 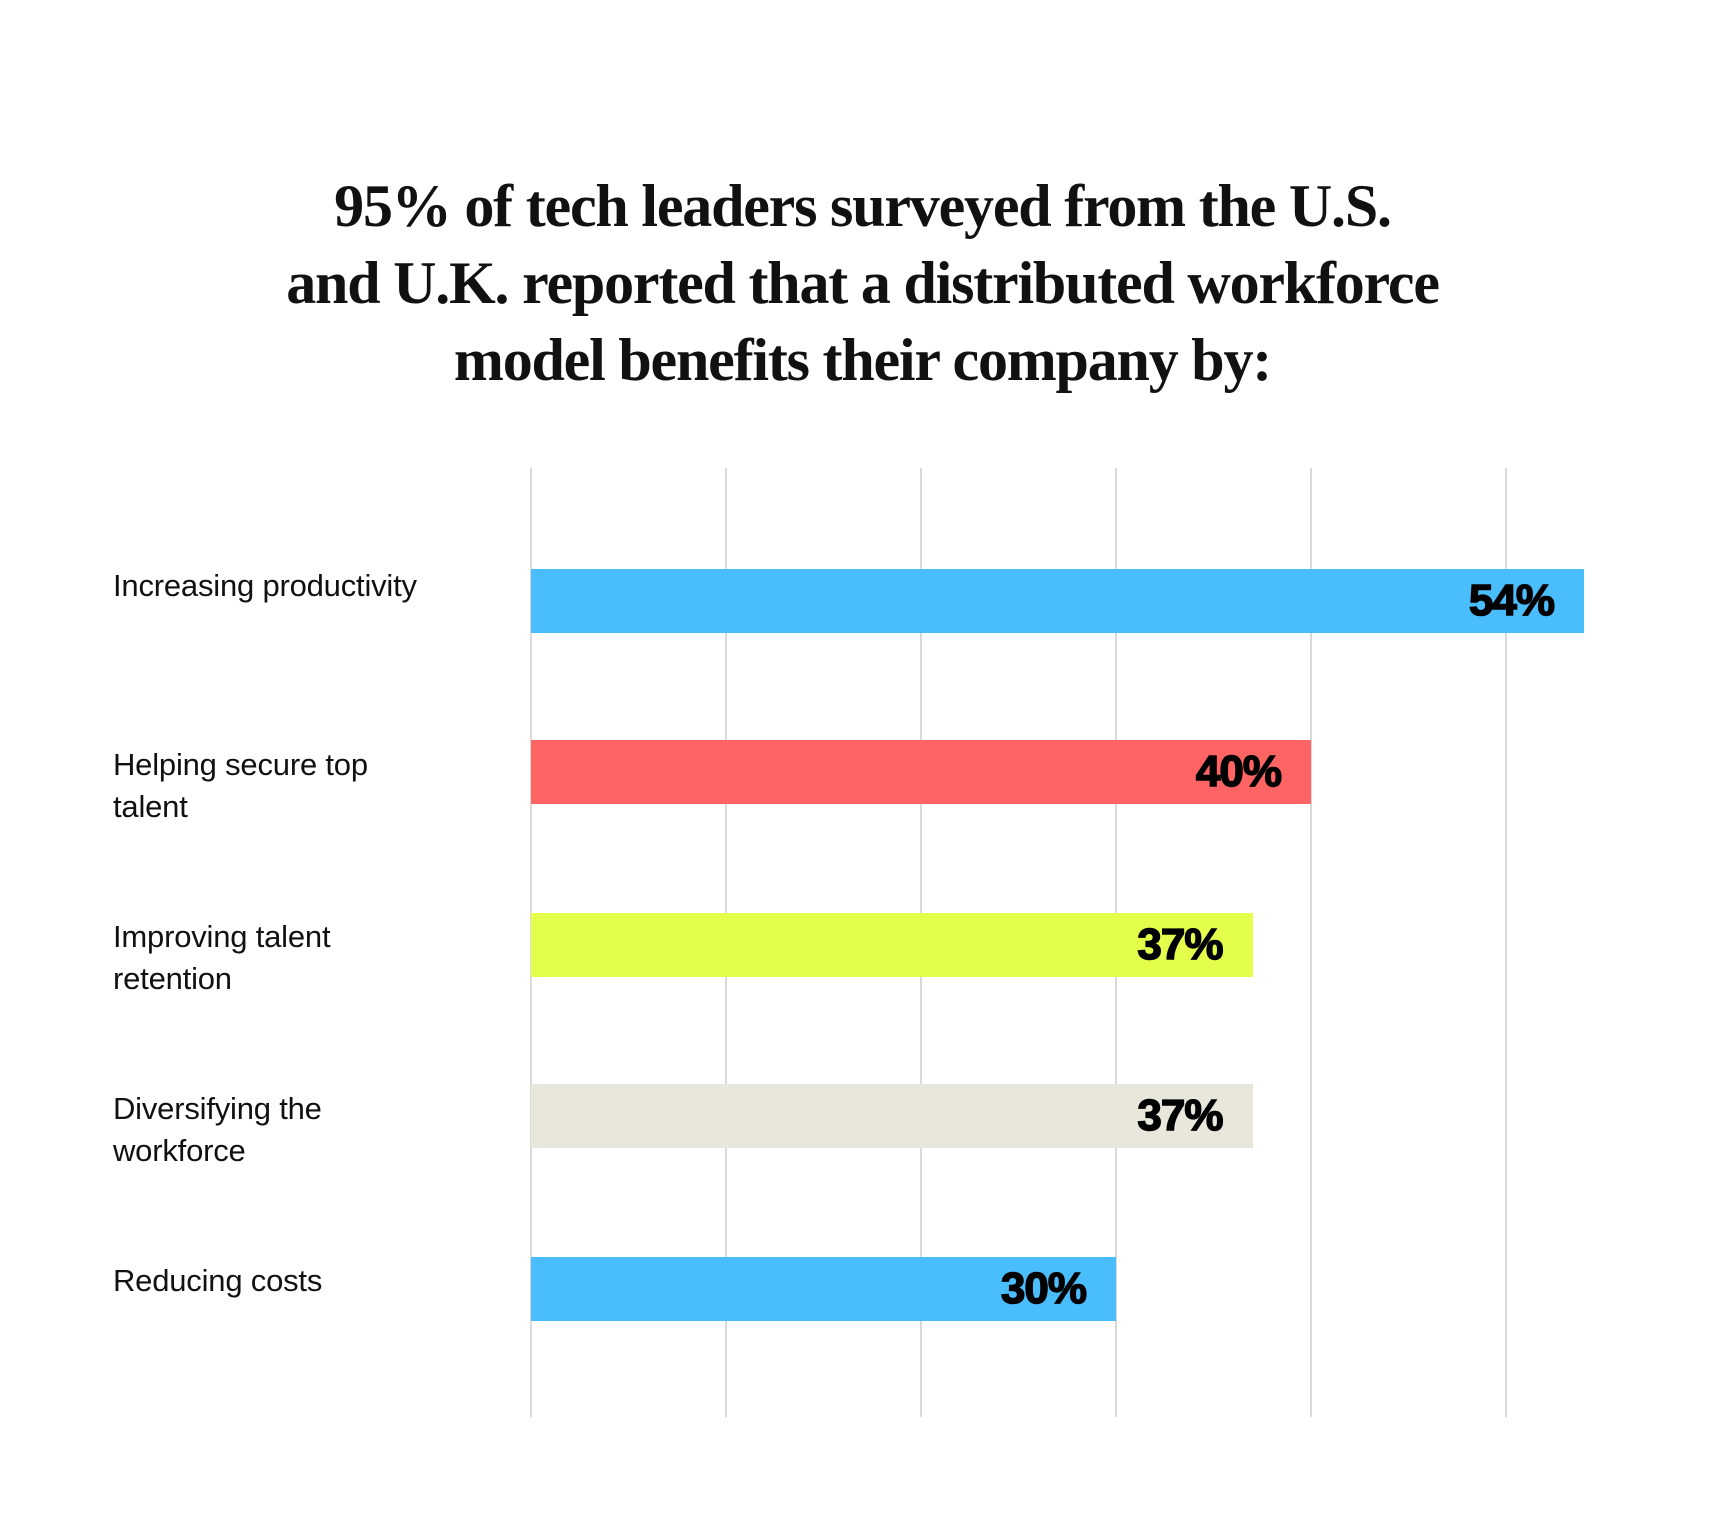 What do you see at coordinates (172, 978) in the screenshot?
I see `category-label-line: retention` at bounding box center [172, 978].